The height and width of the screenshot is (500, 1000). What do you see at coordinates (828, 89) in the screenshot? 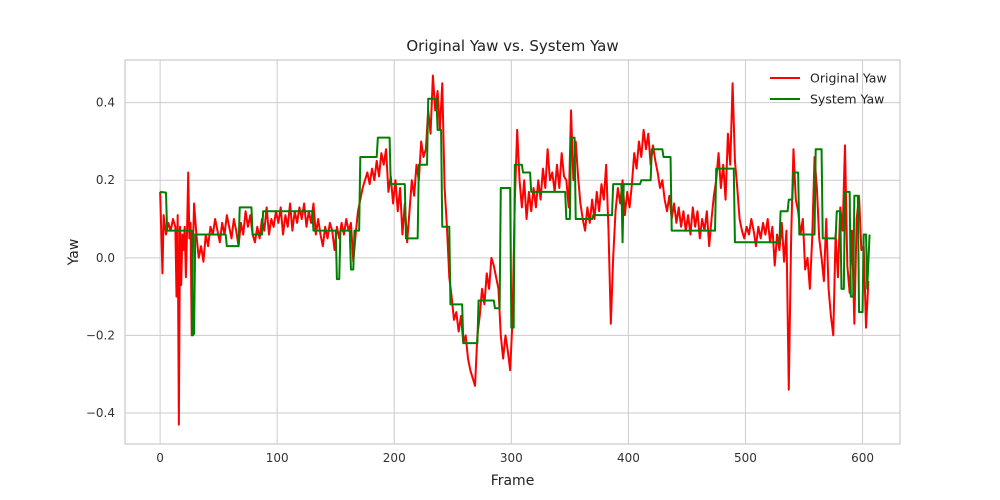
I see `legend: Original Yaw System Yaw` at bounding box center [828, 89].